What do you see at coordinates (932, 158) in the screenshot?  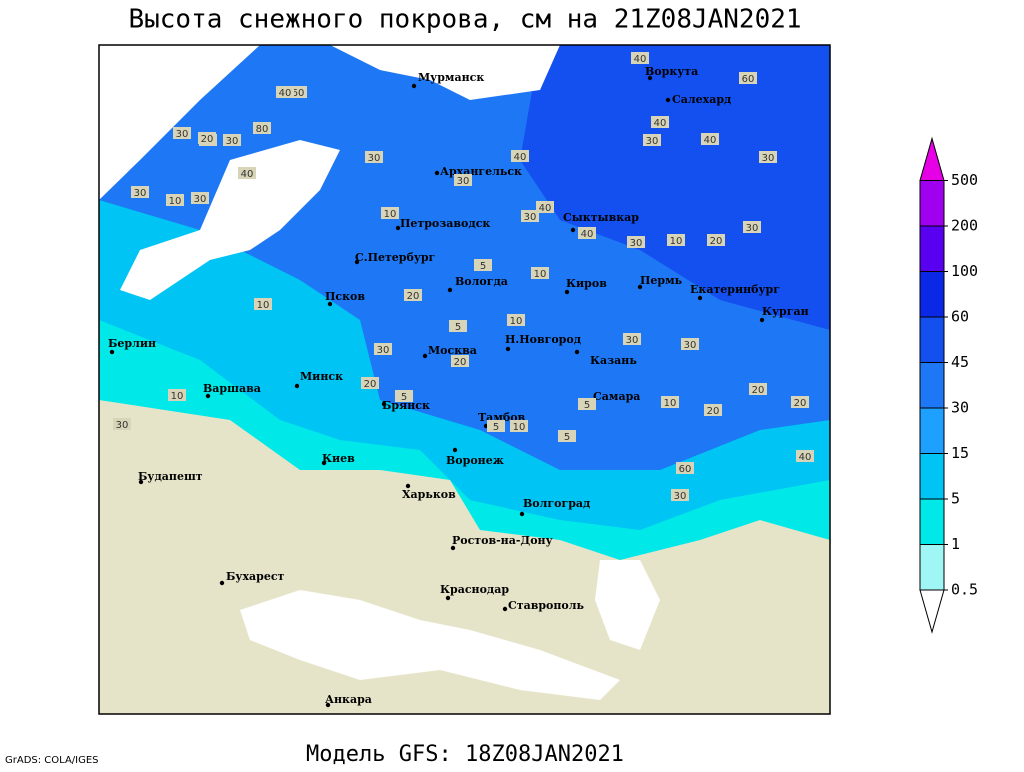 I see `colorbar-high` at bounding box center [932, 158].